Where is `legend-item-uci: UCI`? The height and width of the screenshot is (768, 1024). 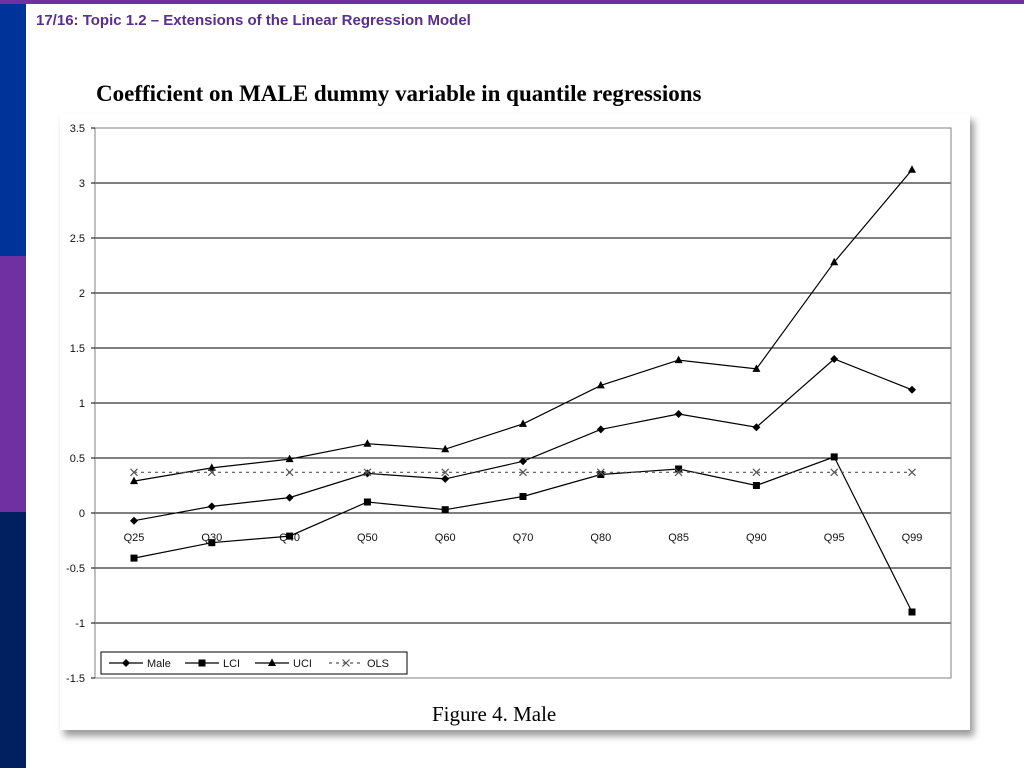
legend-item-uci: UCI is located at coordinates (283, 664).